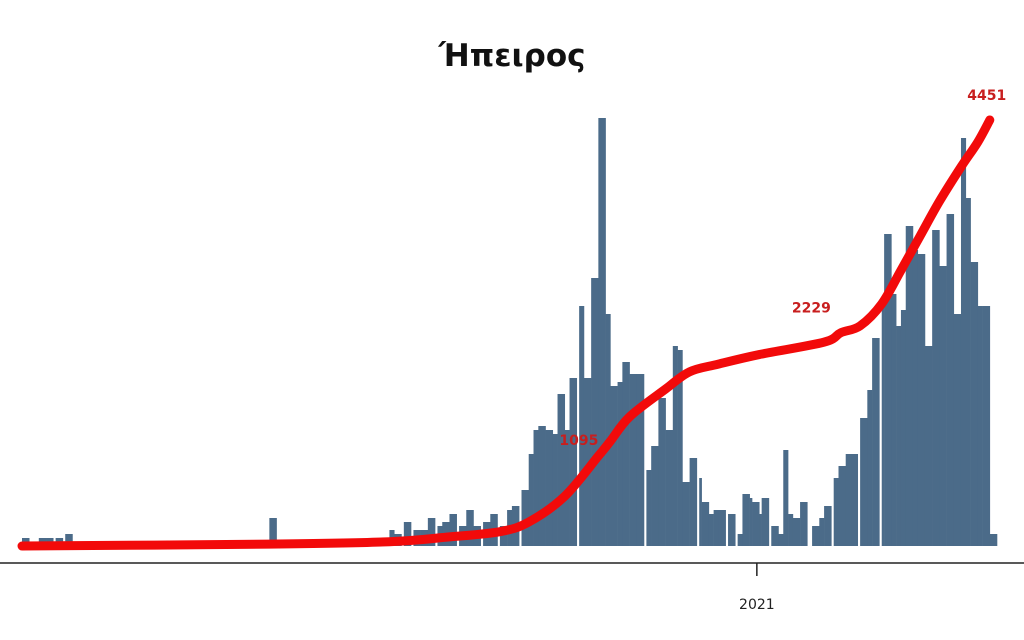 The height and width of the screenshot is (640, 1024). Describe the element at coordinates (512, 587) in the screenshot. I see `x-axis: 2021` at that location.